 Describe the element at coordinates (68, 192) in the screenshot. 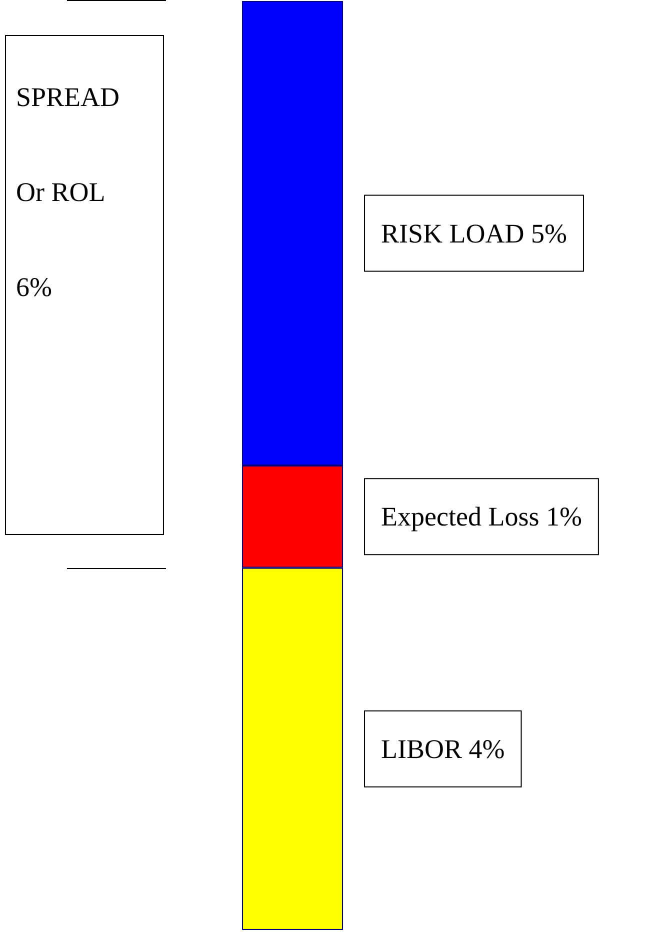

I see `text: SPREAD Or ROL 6%` at that location.